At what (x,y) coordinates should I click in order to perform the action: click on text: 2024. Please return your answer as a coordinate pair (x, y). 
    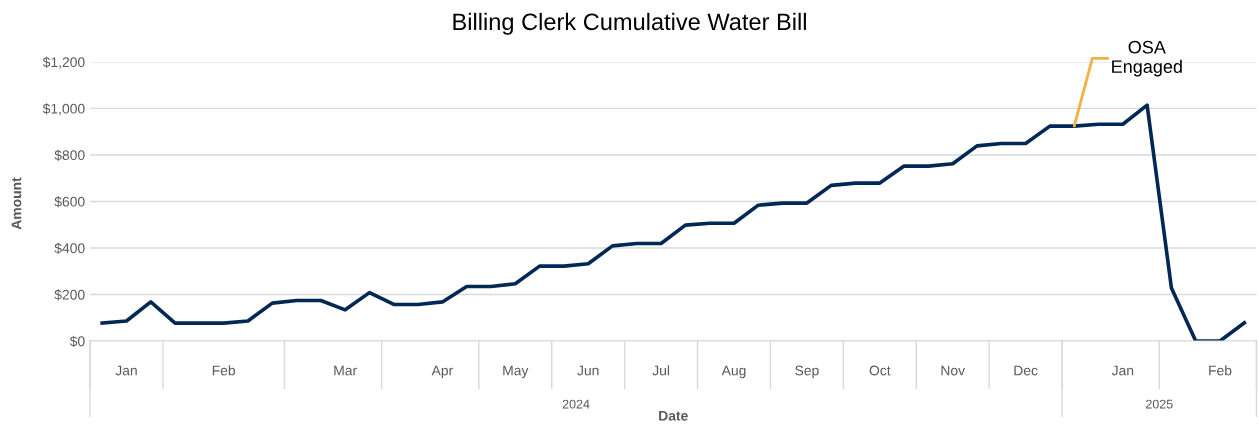
    Looking at the image, I should click on (576, 404).